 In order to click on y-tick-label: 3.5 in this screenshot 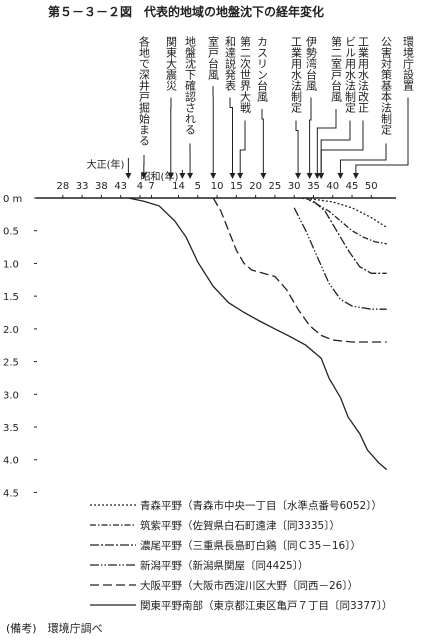, I will do `click(11, 428)`.